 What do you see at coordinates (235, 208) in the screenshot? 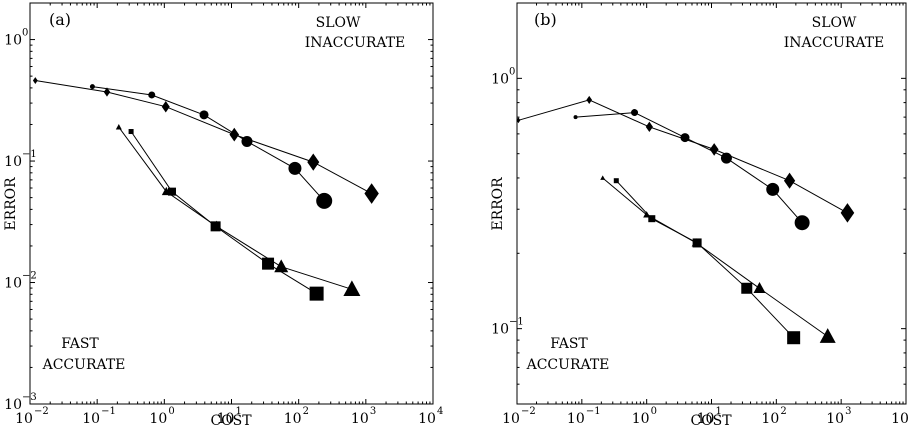
I see `triangle-series-line` at bounding box center [235, 208].